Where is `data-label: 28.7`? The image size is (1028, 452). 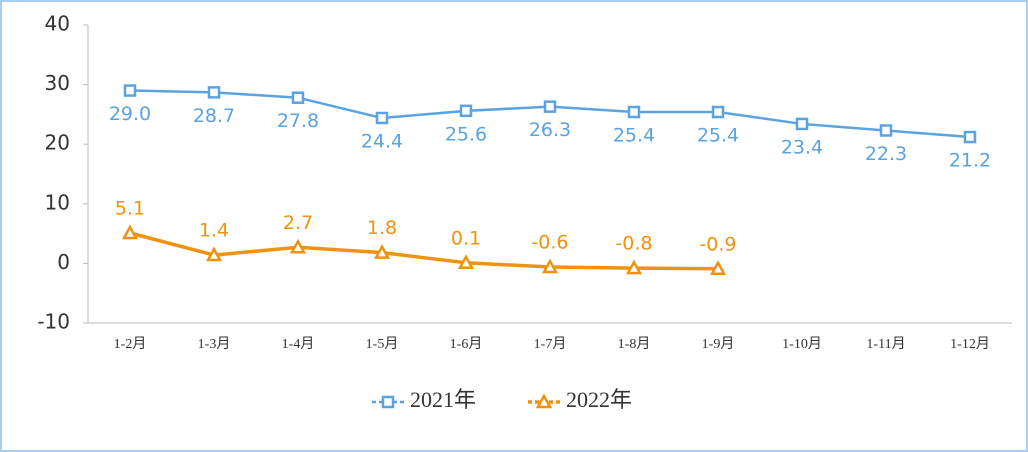
data-label: 28.7 is located at coordinates (214, 116).